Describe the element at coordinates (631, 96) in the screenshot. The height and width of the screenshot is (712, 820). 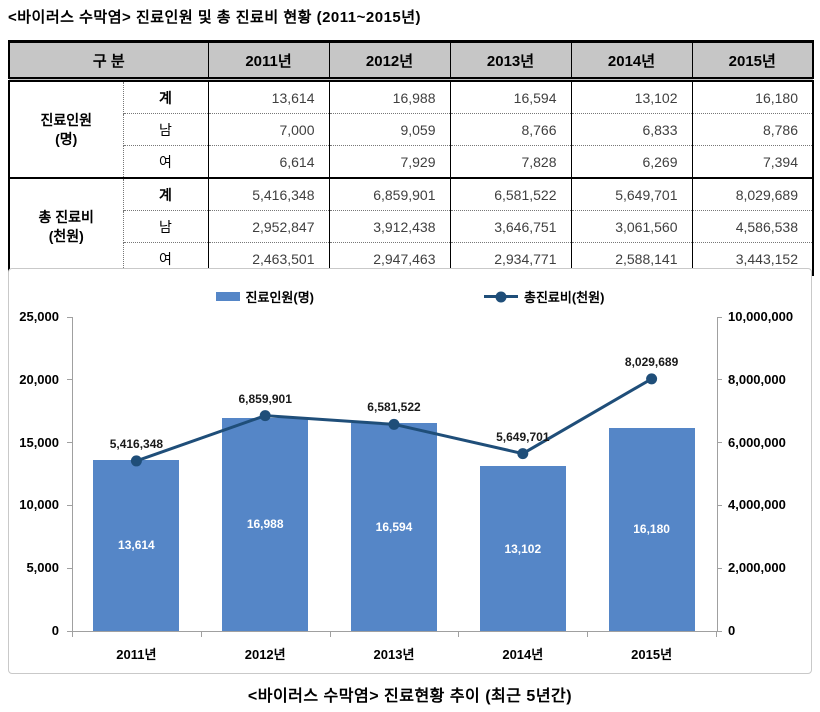
I see `value-cell: 13,102` at that location.